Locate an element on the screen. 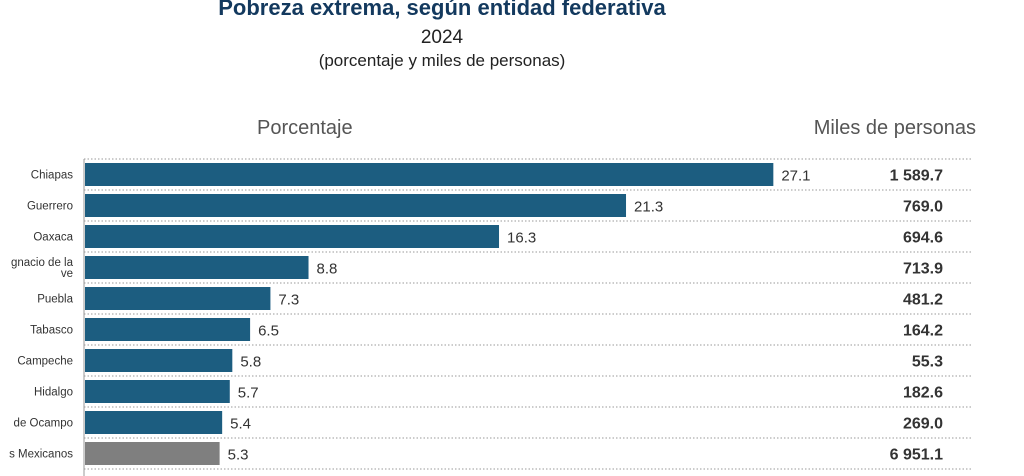 Image resolution: width=1024 pixels, height=476 pixels. percentage-label-10: 5.3 is located at coordinates (238, 455).